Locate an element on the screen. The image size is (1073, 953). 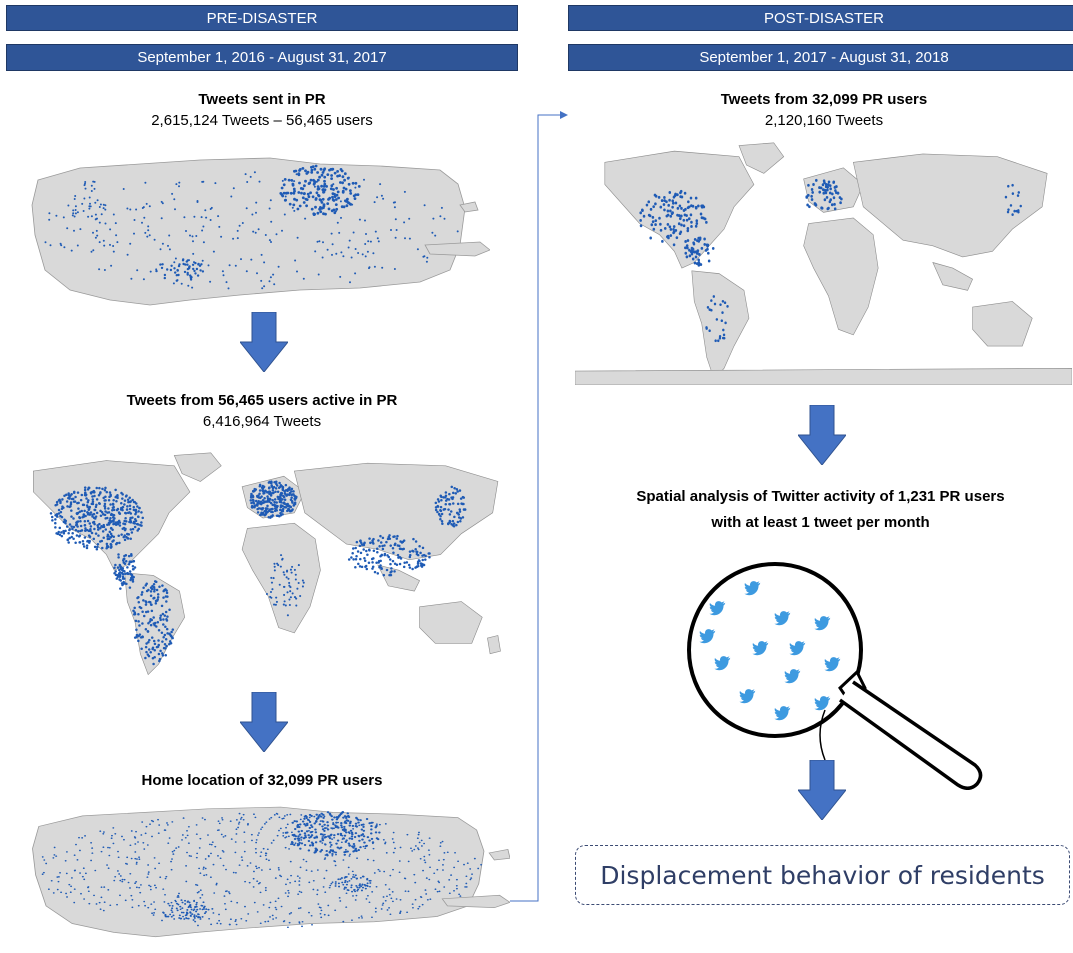
result-label: Displacement behavior of residents is located at coordinates (822, 875).